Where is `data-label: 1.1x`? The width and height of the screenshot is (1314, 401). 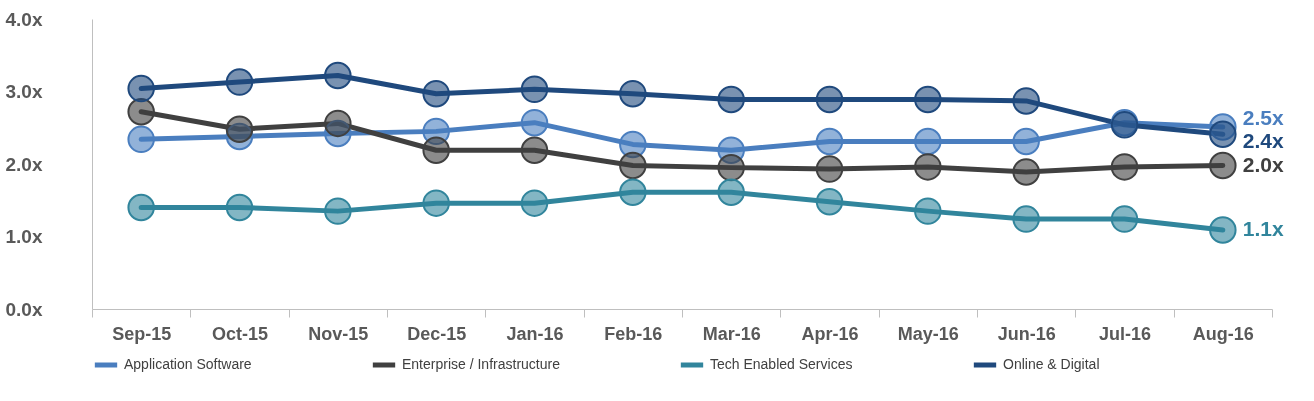
data-label: 1.1x is located at coordinates (1263, 228).